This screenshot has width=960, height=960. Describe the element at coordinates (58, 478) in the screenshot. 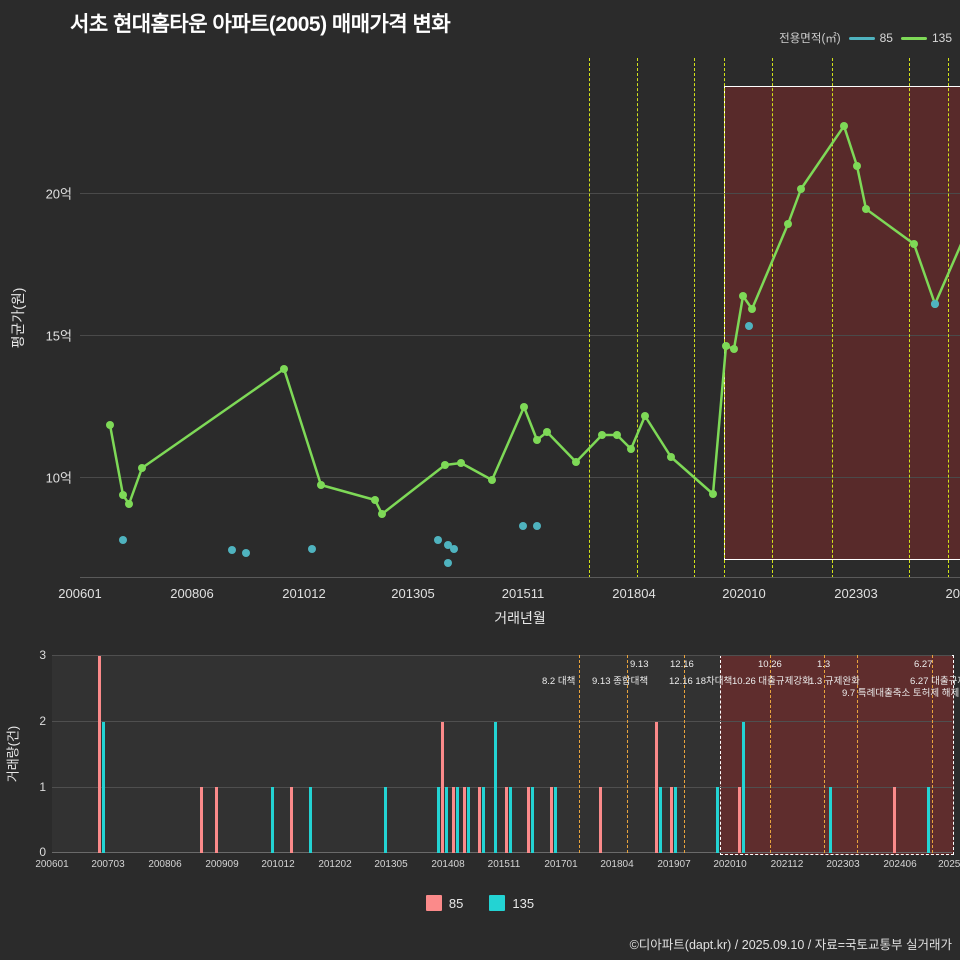

I see `ytick-10: 10억` at that location.